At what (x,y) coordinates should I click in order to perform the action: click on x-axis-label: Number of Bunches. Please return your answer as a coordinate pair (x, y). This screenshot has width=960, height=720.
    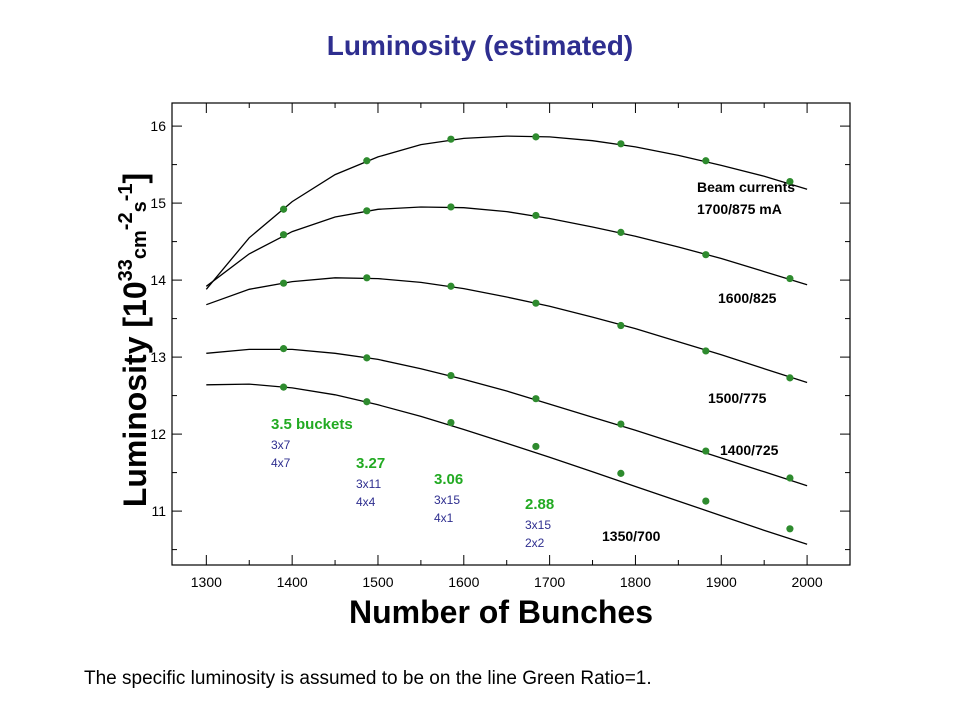
    Looking at the image, I should click on (501, 612).